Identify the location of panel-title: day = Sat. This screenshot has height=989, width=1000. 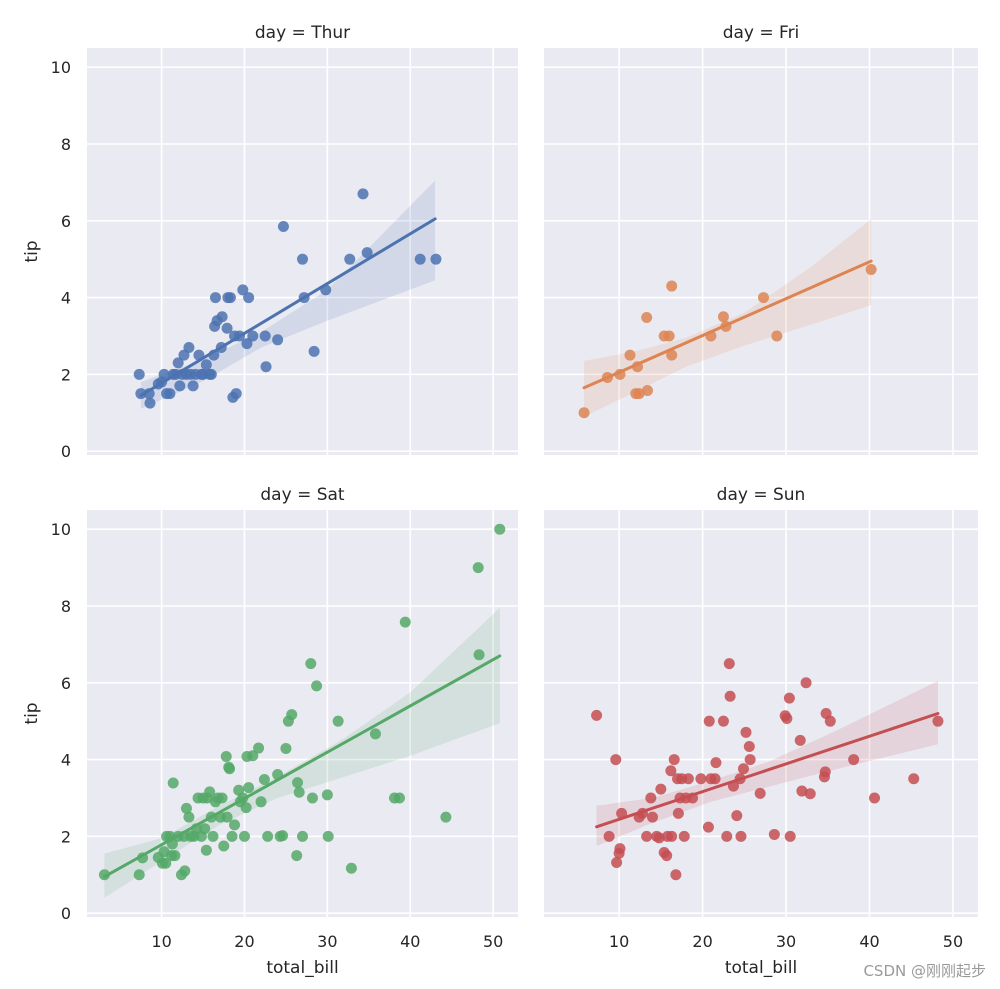
(302, 495).